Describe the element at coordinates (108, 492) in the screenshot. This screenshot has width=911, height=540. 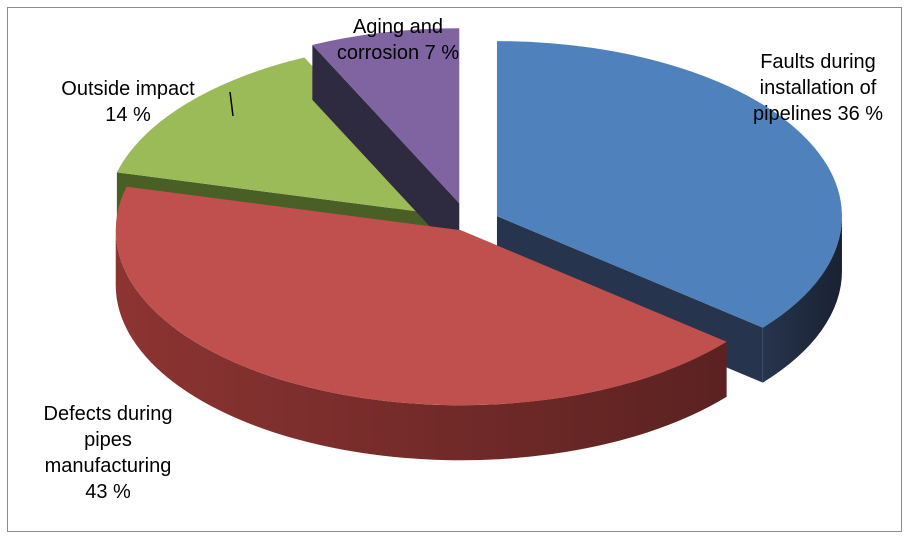
I see `slice-label-line: 43 %` at that location.